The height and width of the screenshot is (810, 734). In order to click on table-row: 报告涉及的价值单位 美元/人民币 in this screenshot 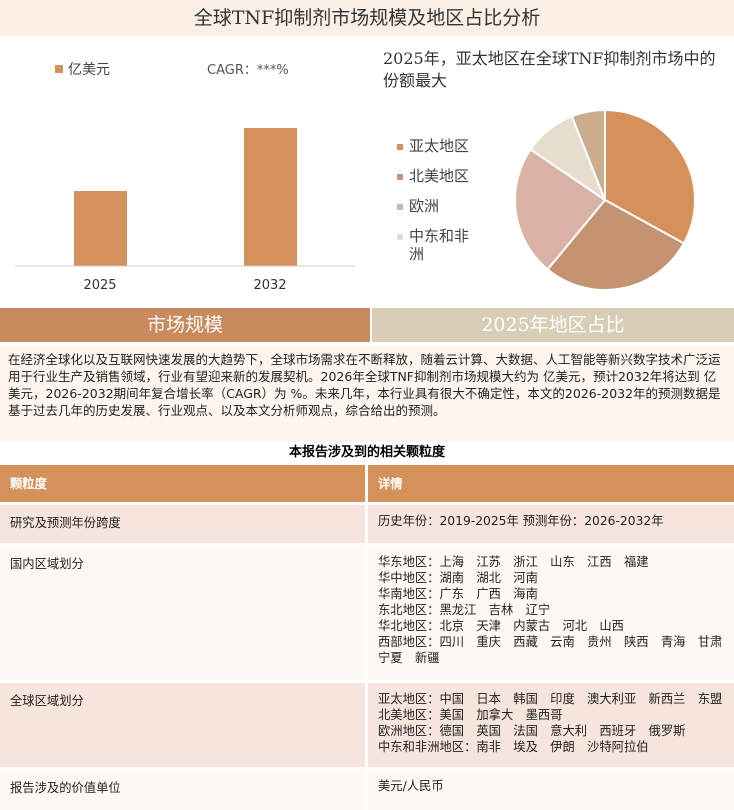, I will do `click(367, 790)`.